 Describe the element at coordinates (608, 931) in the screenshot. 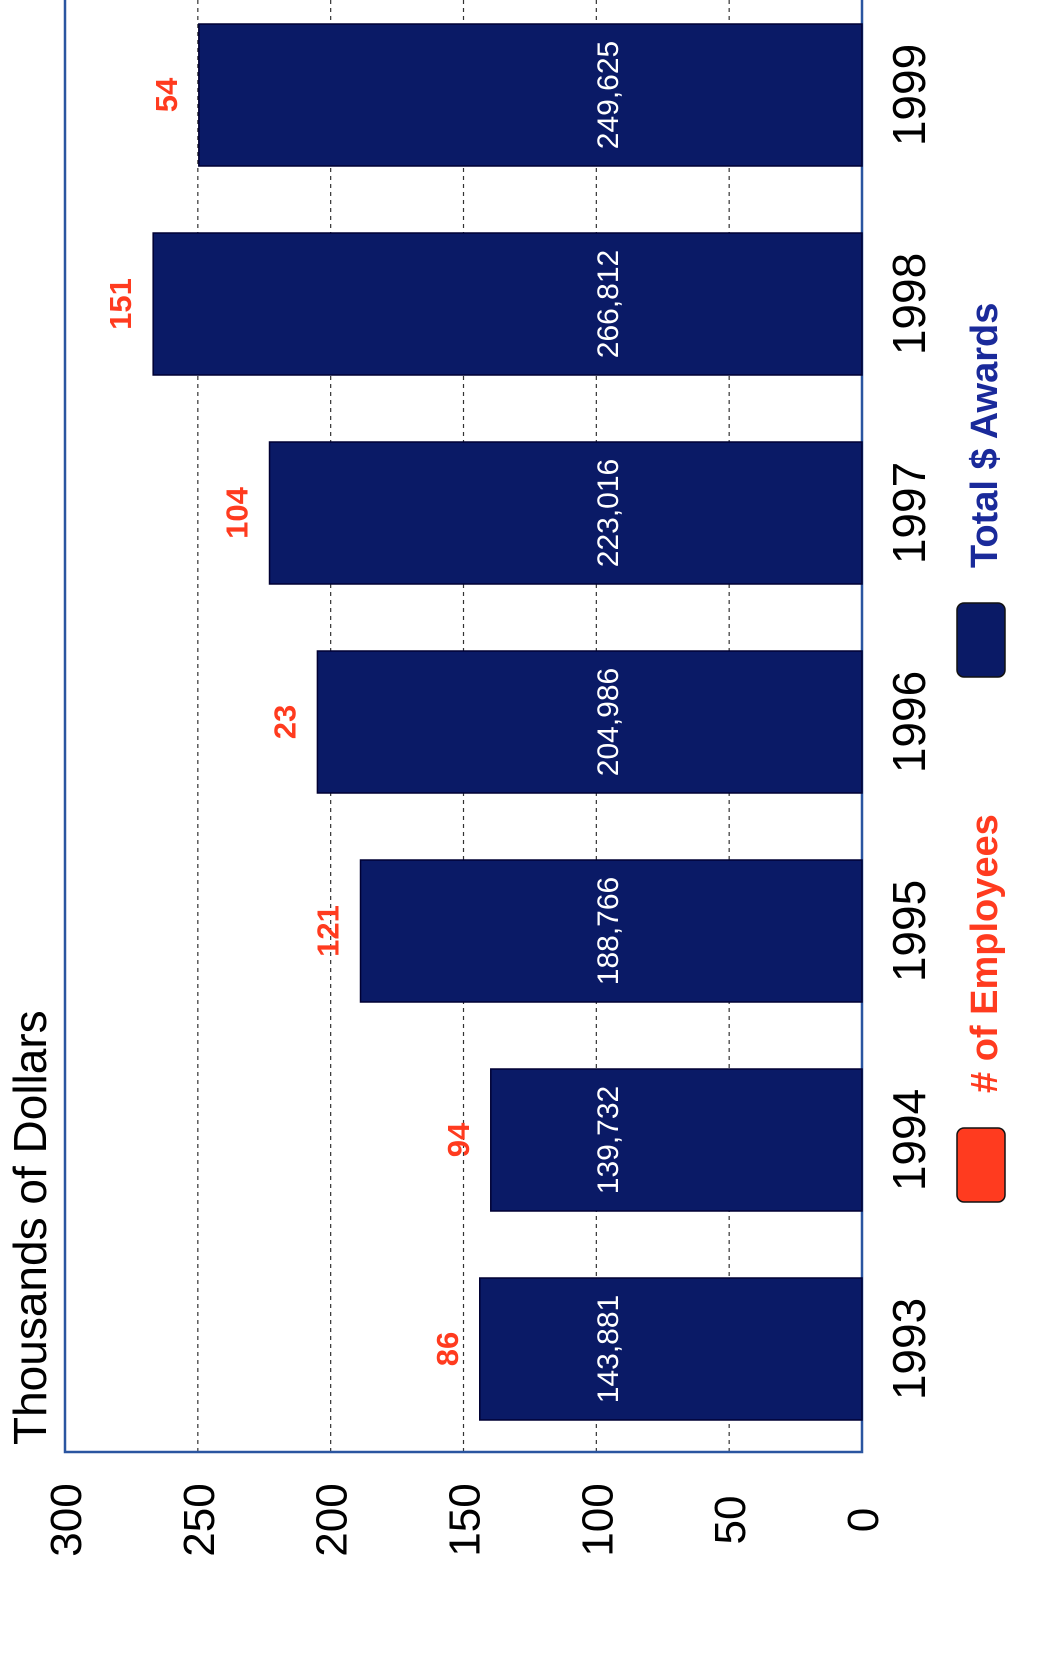

I see `bar-value-label: 188,766` at that location.